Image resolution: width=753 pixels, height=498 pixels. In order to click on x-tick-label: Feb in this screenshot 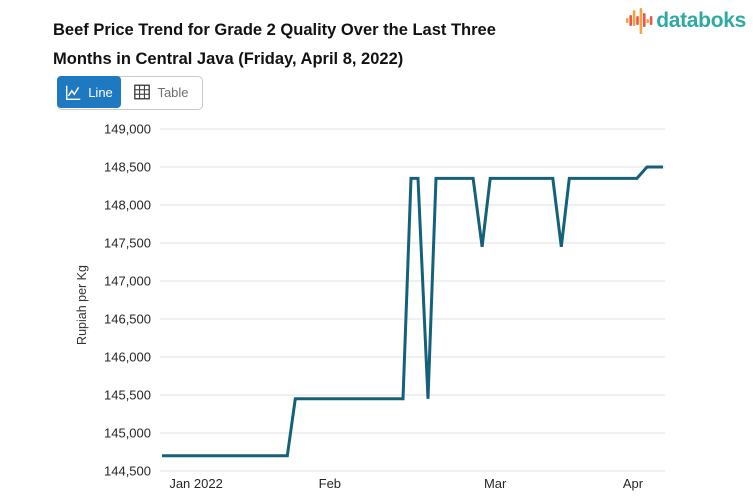, I will do `click(330, 483)`.